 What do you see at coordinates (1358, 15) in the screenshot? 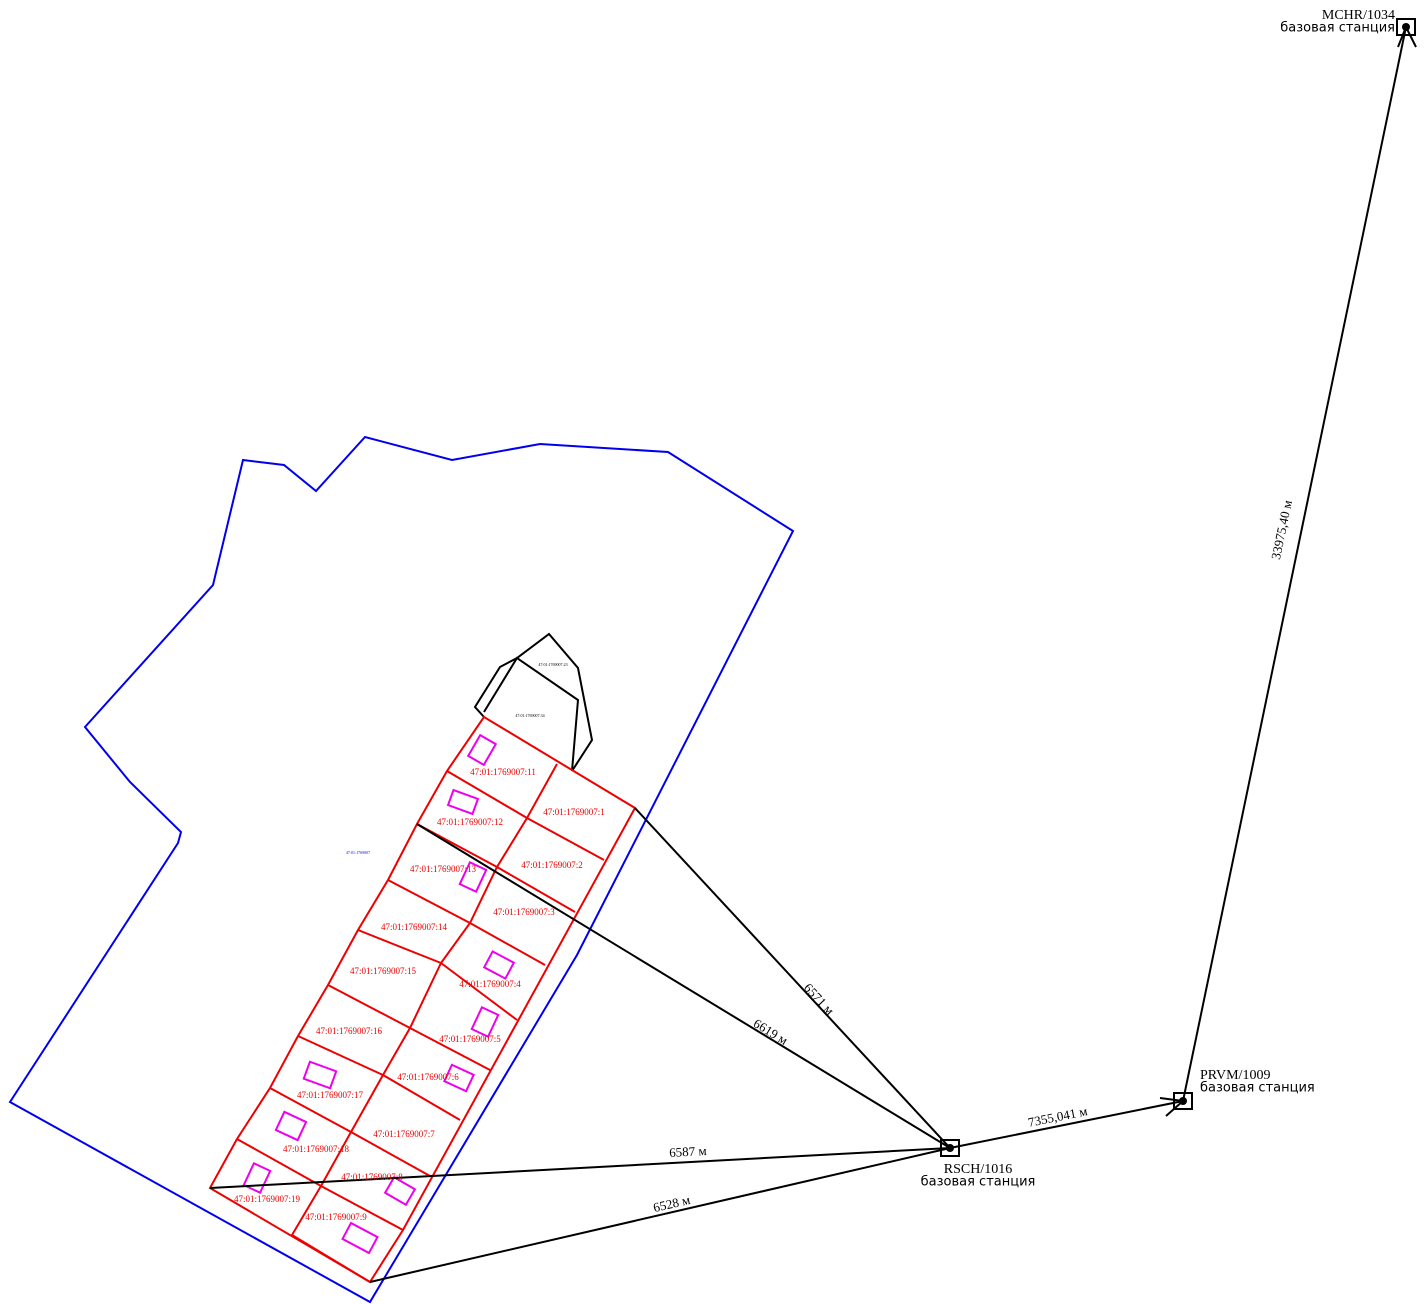
I see `station-name: MCHR/1034` at bounding box center [1358, 15].